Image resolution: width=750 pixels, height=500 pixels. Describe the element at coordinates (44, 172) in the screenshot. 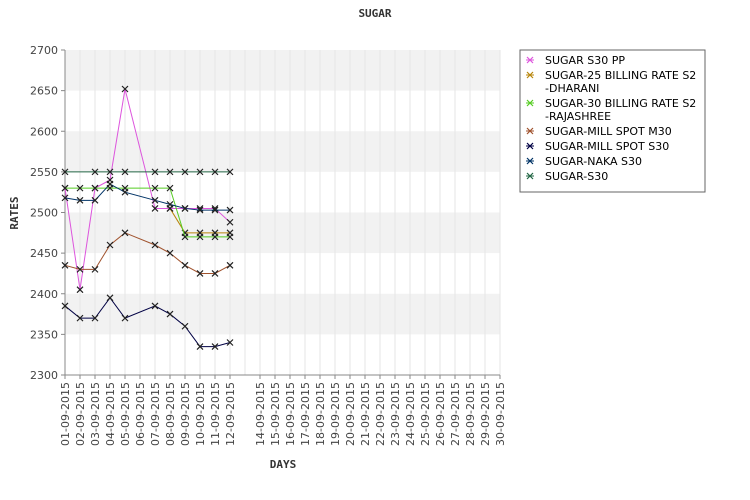

I see `y-tick-label: 2550` at that location.